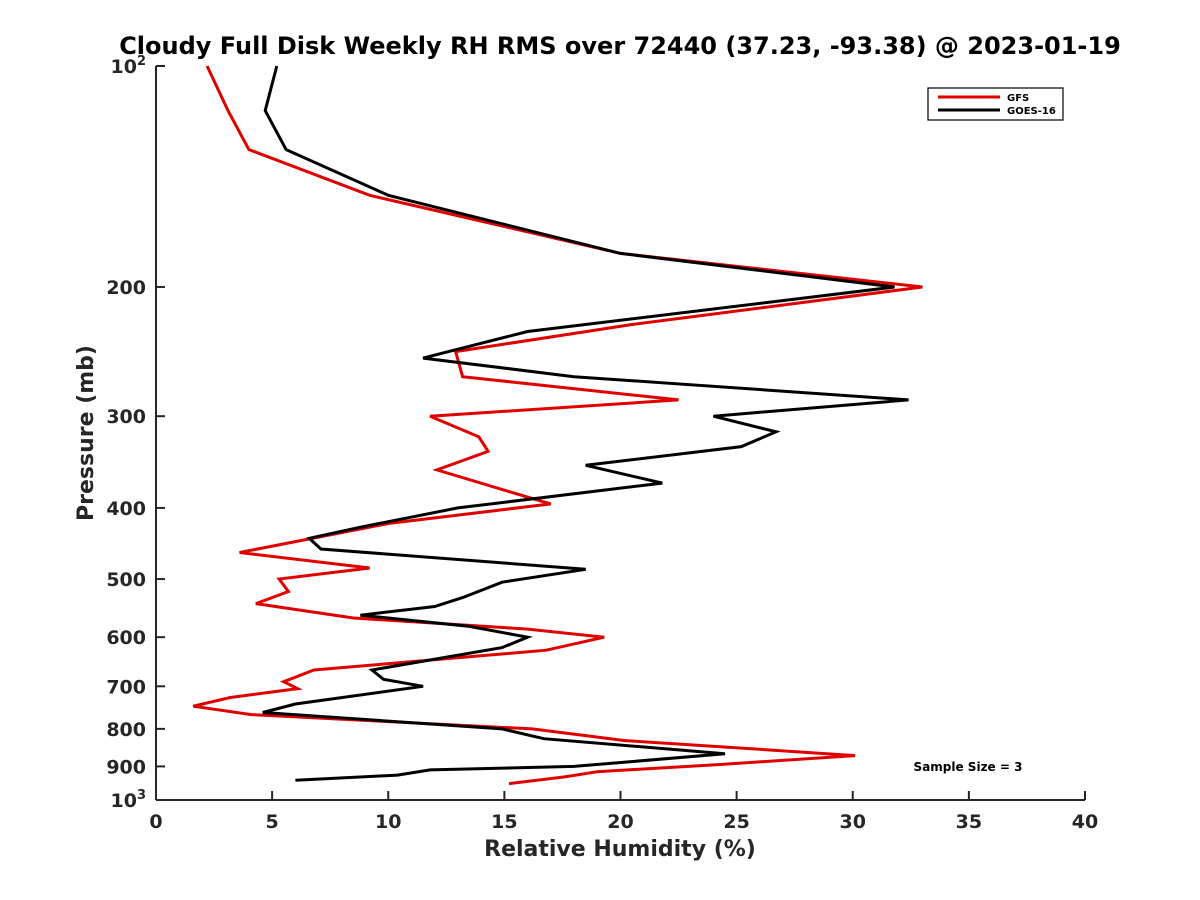 The height and width of the screenshot is (900, 1200). Describe the element at coordinates (272, 822) in the screenshot. I see `x-tick-label: 5` at that location.